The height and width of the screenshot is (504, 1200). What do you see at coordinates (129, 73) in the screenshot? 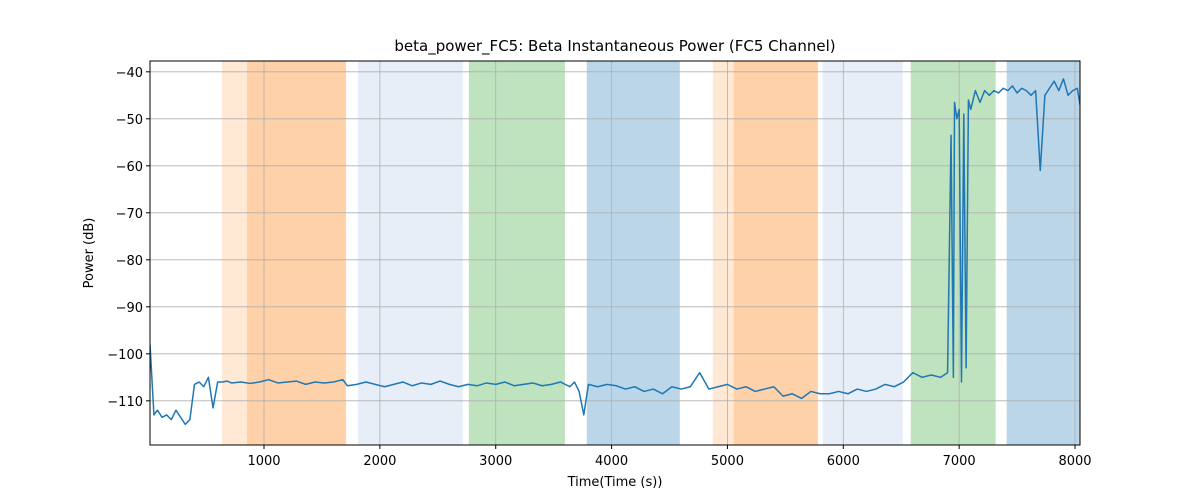
I see `y-tick-label: −40` at bounding box center [129, 73].